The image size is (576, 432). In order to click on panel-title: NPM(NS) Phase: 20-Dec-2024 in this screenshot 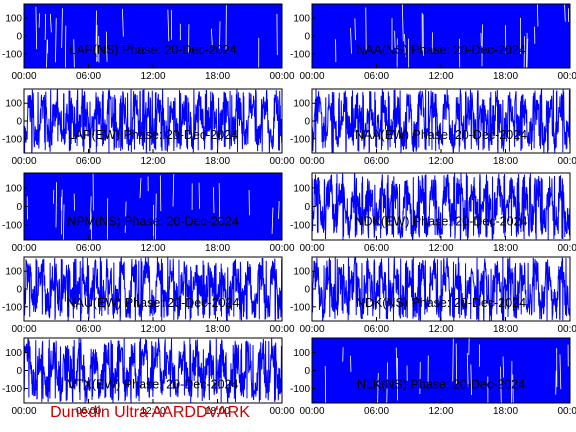, I will do `click(153, 221)`.